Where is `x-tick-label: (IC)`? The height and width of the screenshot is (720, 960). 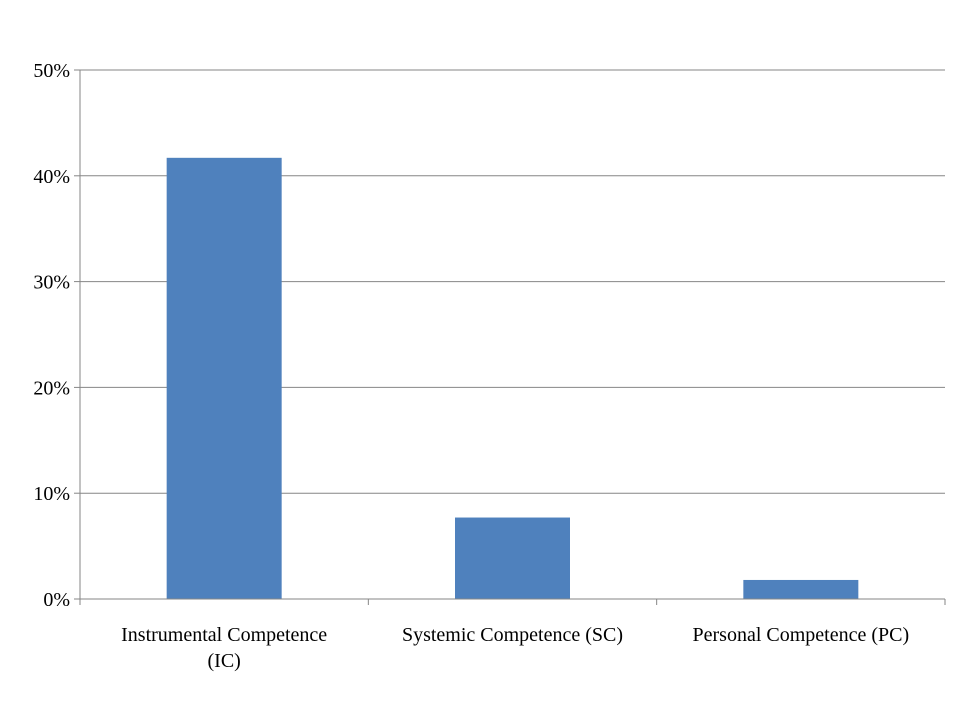 x-tick-label: (IC) is located at coordinates (224, 661).